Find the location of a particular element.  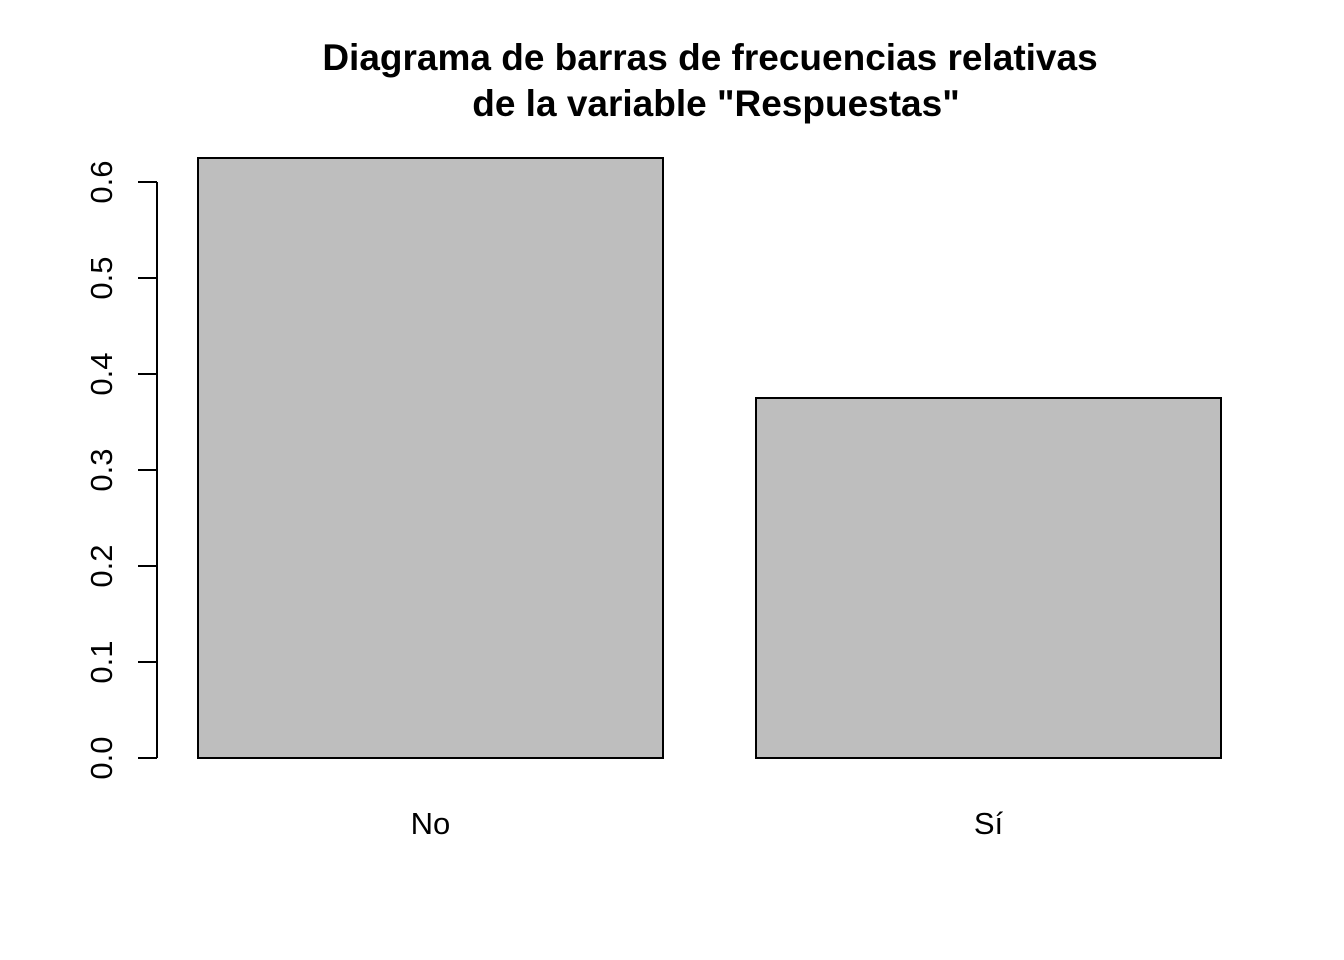

bar-si is located at coordinates (988, 578).